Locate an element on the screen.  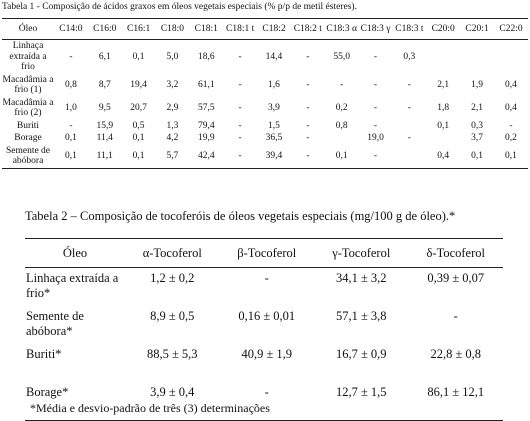
row-label: Borage* is located at coordinates (47, 392).